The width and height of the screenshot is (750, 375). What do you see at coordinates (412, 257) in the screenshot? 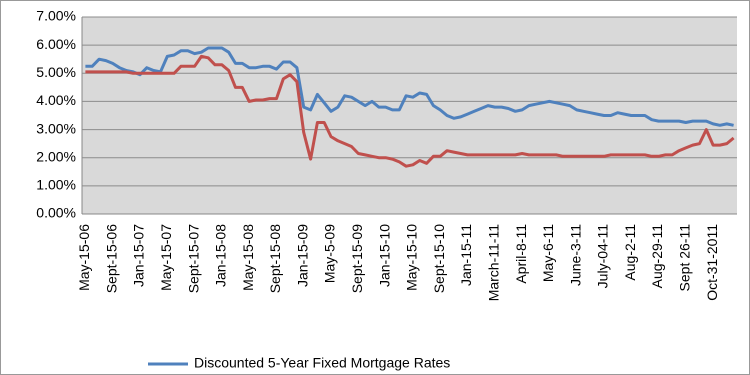
I see `x-tick-label: May-15-10` at bounding box center [412, 257].